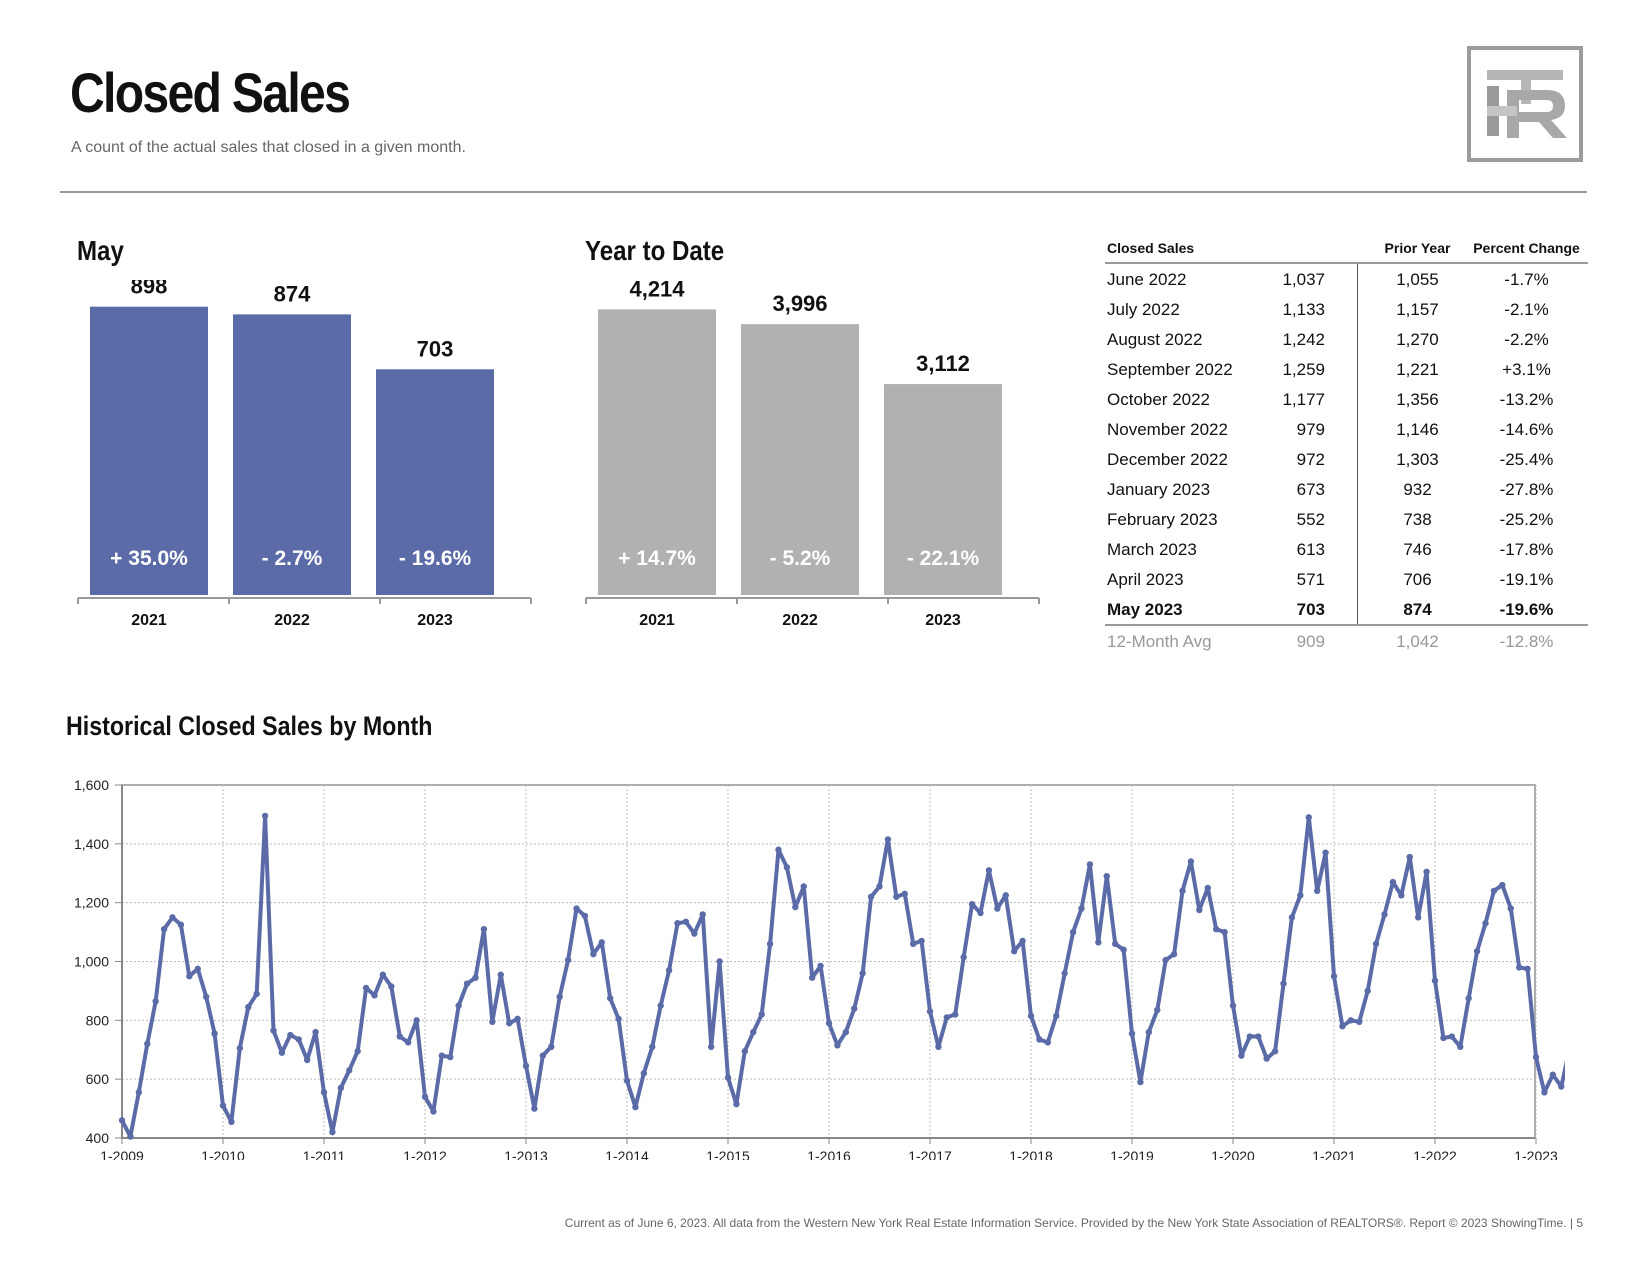  Describe the element at coordinates (1346, 429) in the screenshot. I see `table-row: November 2022 979 1,146 -14.6%` at that location.